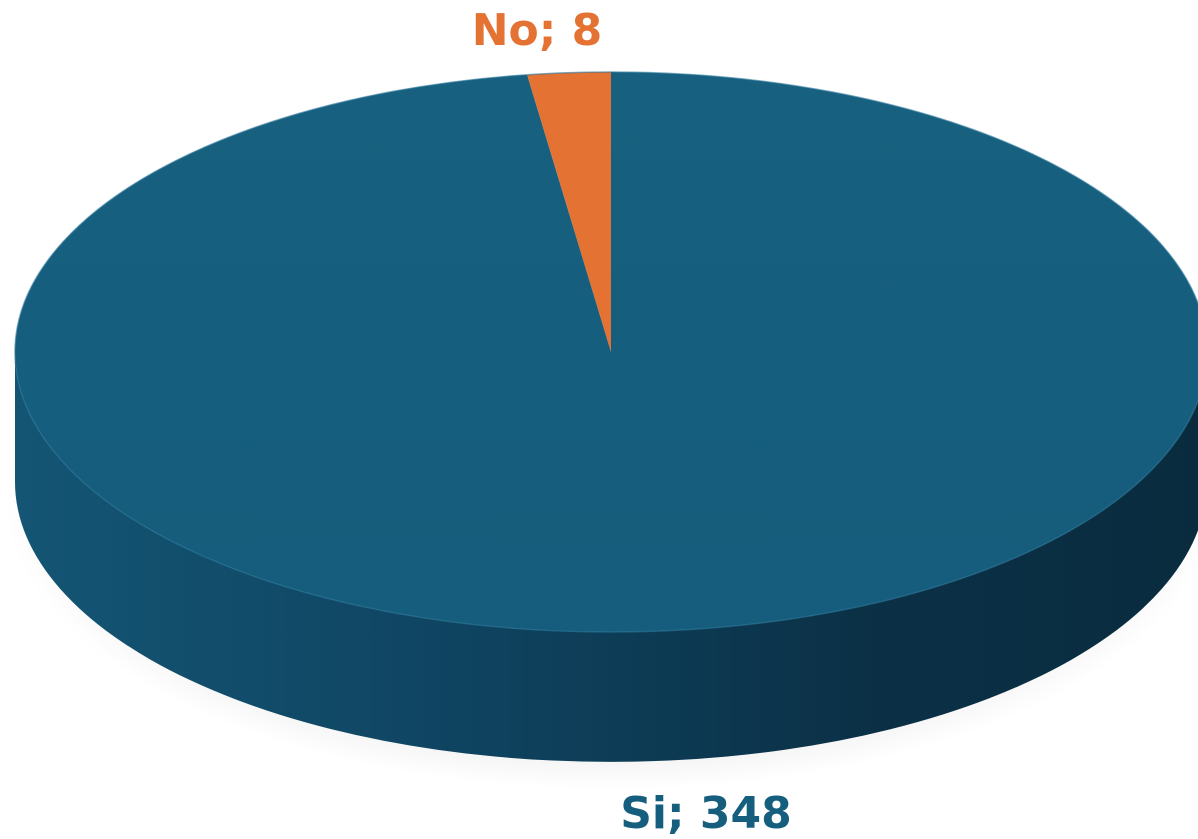  I want to click on data-label-si: Si; 348, so click(706, 813).